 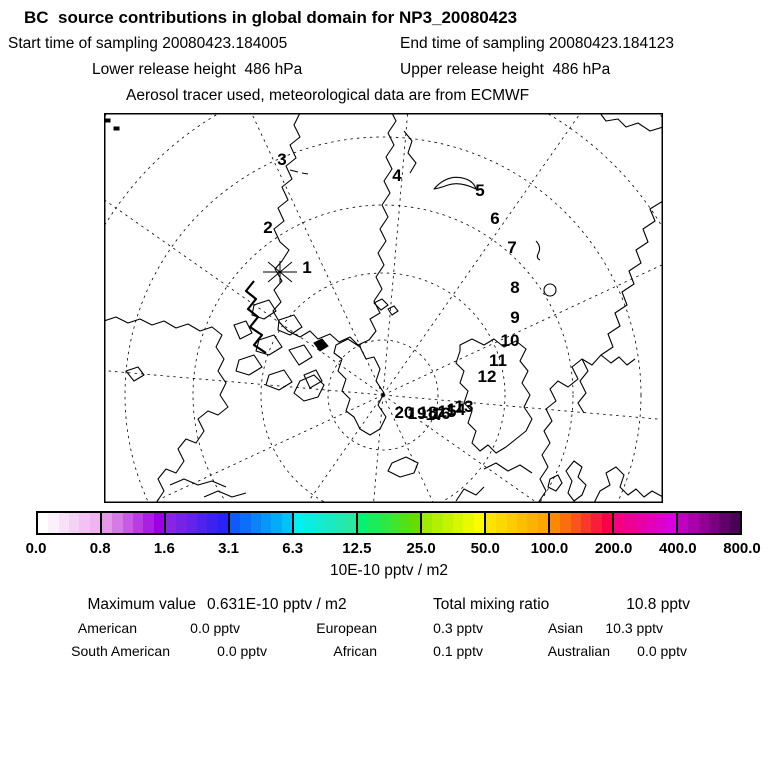 I want to click on trajectory-label-7: 7, so click(x=511, y=247).